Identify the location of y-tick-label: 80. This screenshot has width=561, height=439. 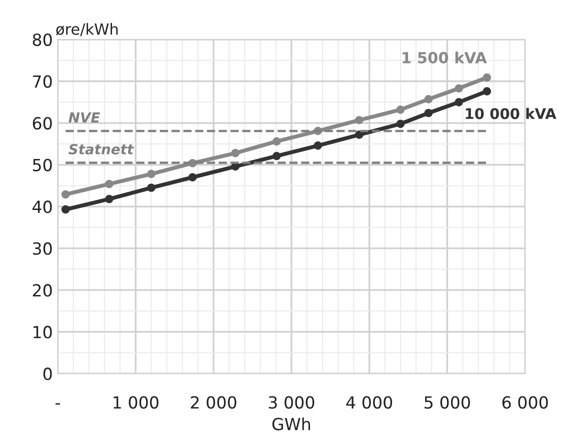
(42, 39).